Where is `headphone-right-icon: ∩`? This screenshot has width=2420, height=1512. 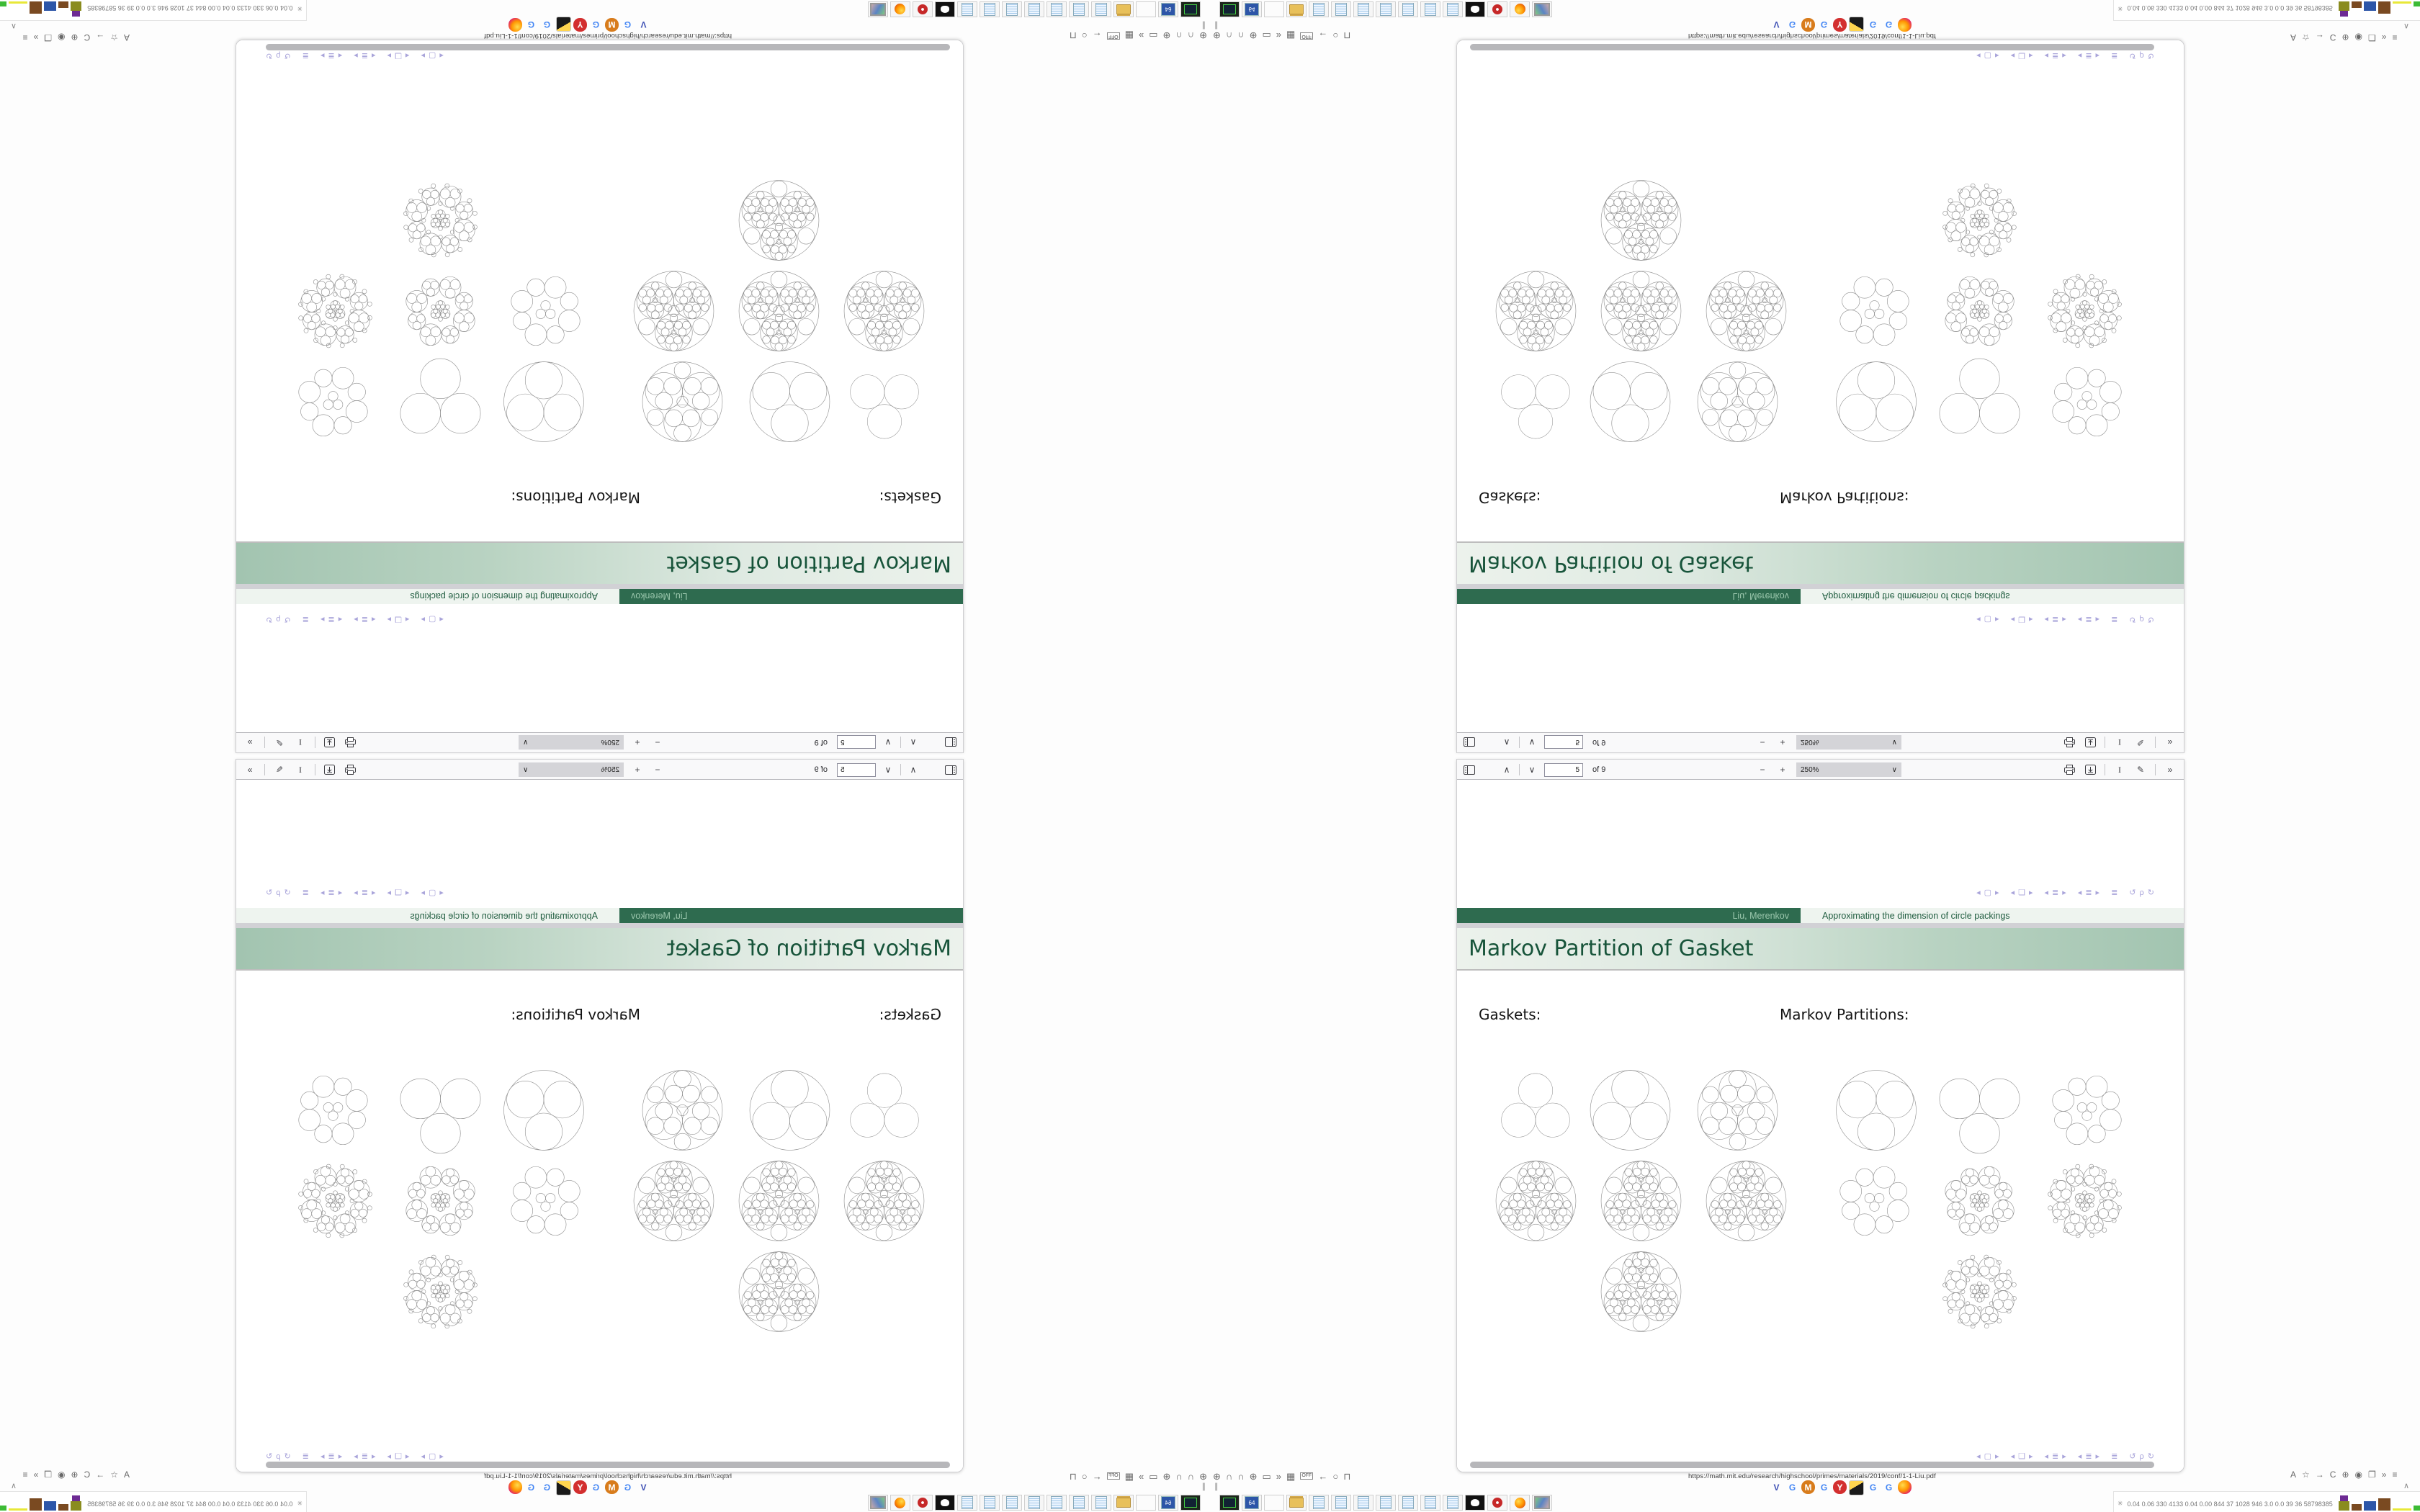
headphone-right-icon: ∩ is located at coordinates (1241, 36).